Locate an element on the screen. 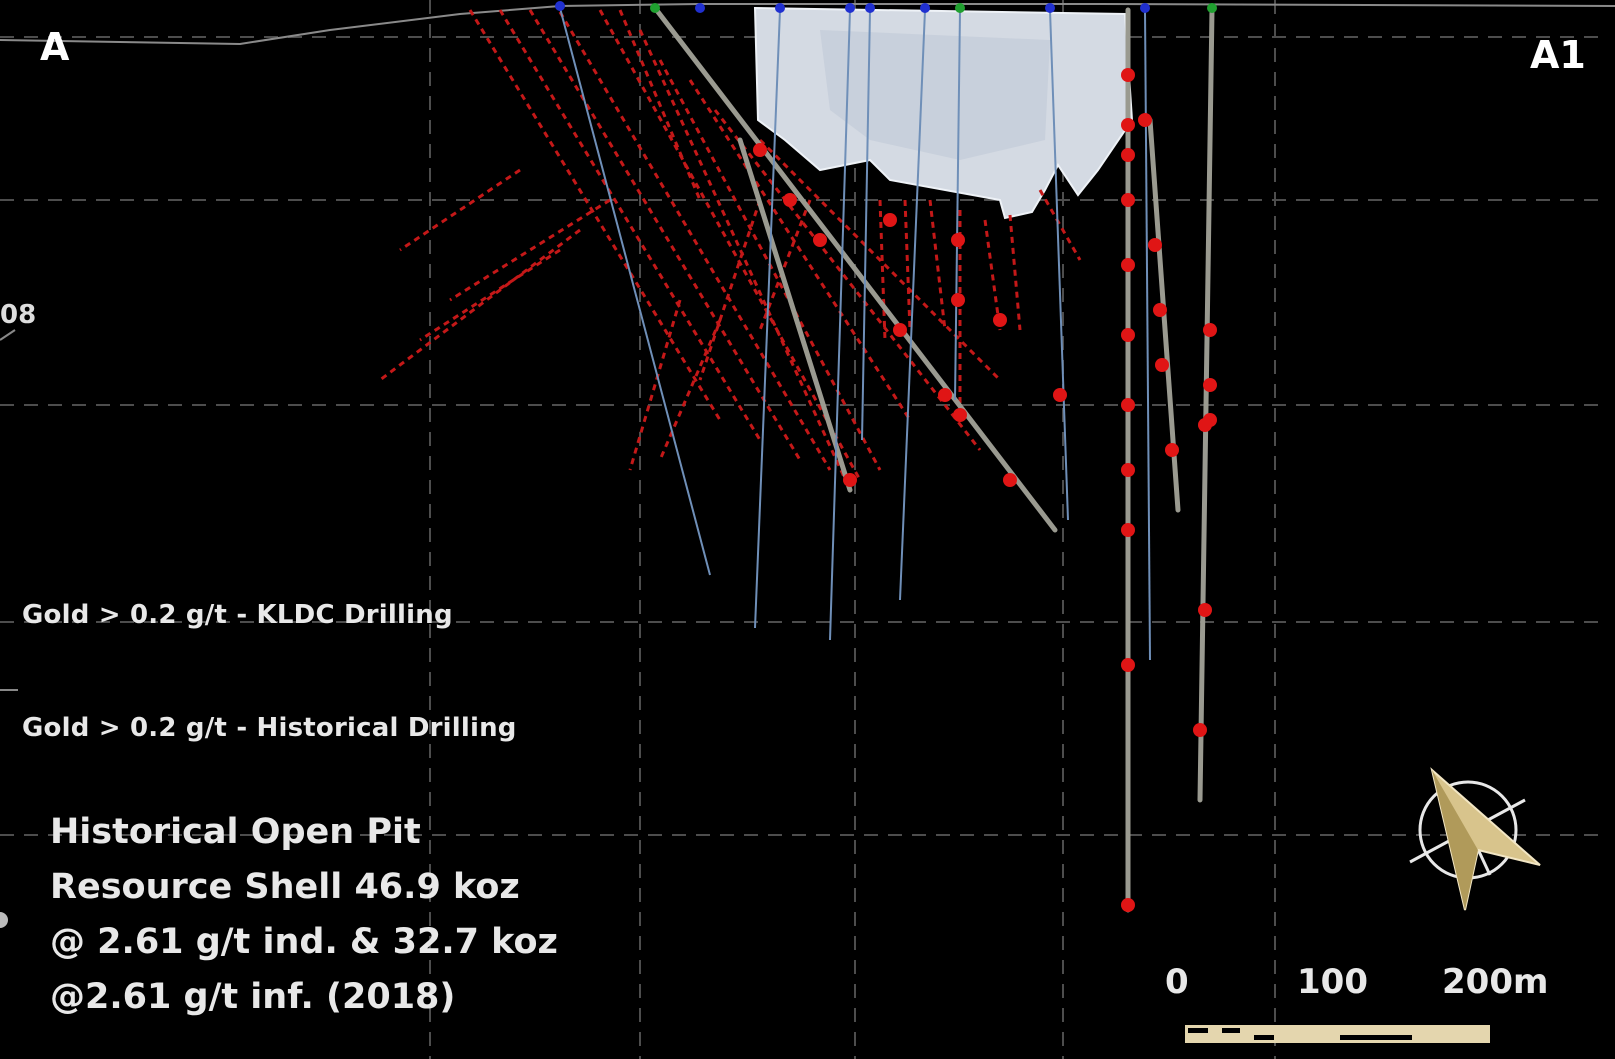 The image size is (1615, 1059). section-end-label: A1 is located at coordinates (1558, 55).